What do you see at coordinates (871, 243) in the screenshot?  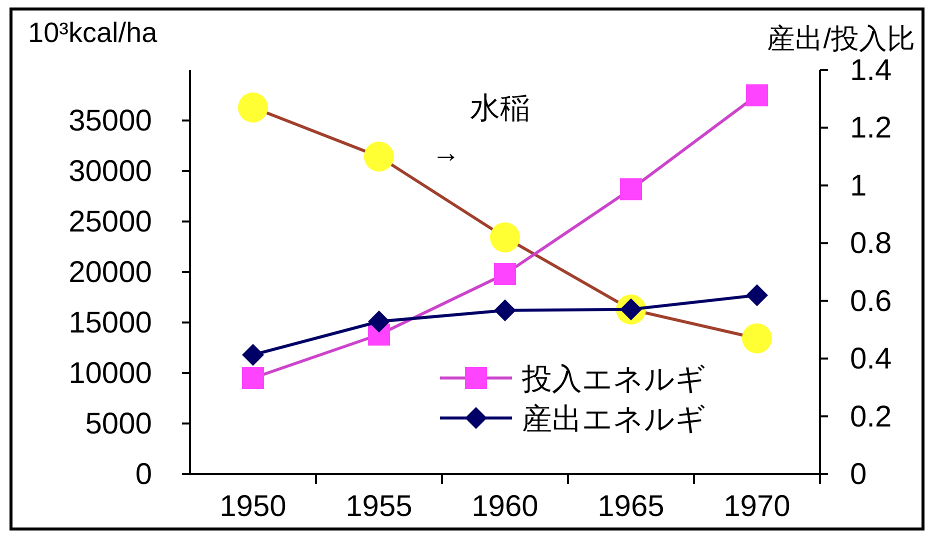 I see `y2-tick-label: 0.8` at bounding box center [871, 243].